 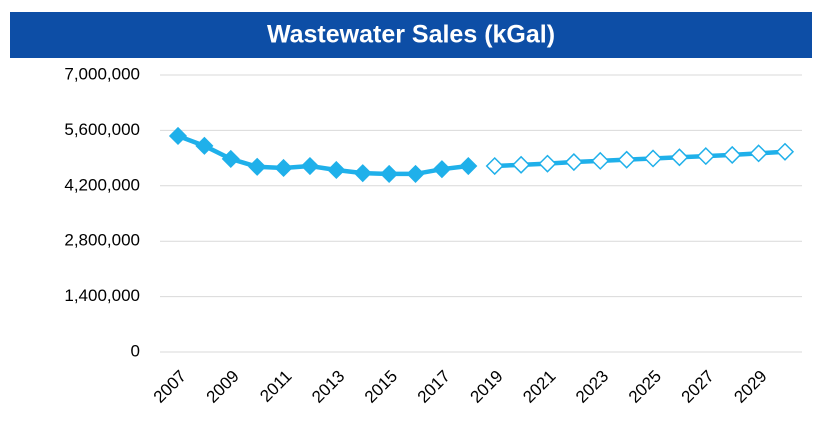 I want to click on x-tick-label: 2007, so click(x=170, y=387).